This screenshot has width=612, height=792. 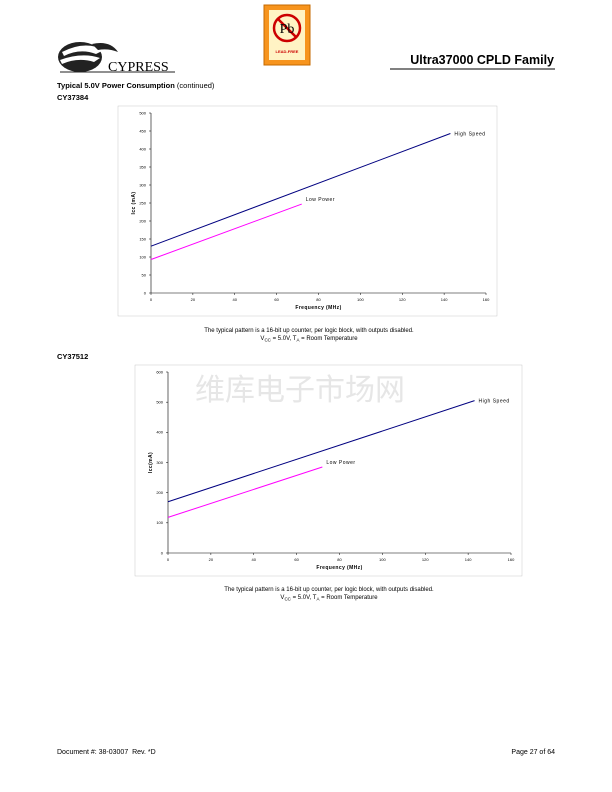 What do you see at coordinates (159, 371) in the screenshot?
I see `y-tick-label: 600` at bounding box center [159, 371].